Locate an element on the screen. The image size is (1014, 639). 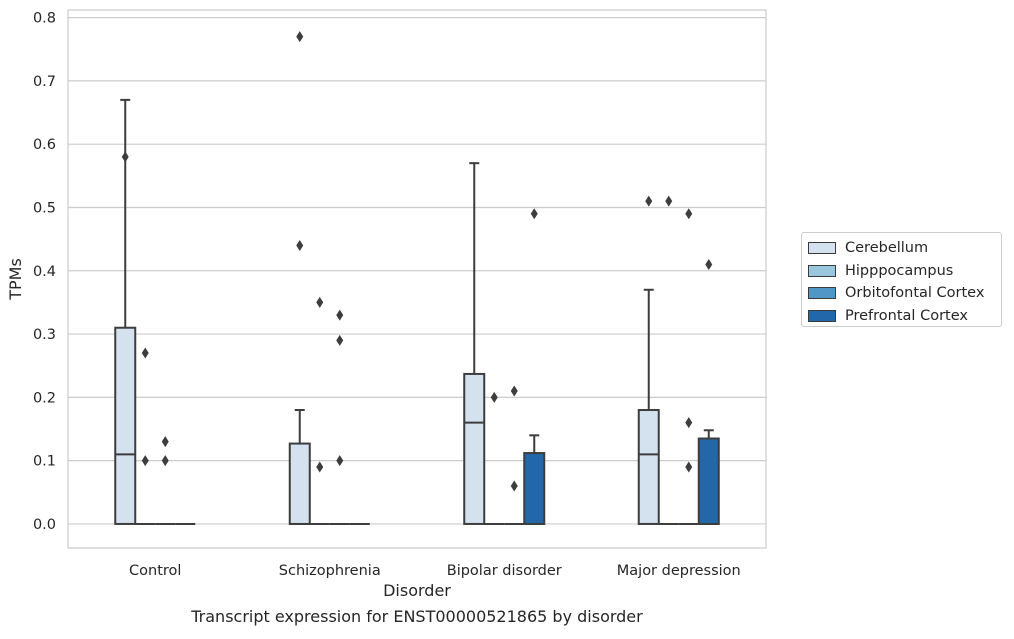
legend-item: Hipppocampus is located at coordinates (904, 271).